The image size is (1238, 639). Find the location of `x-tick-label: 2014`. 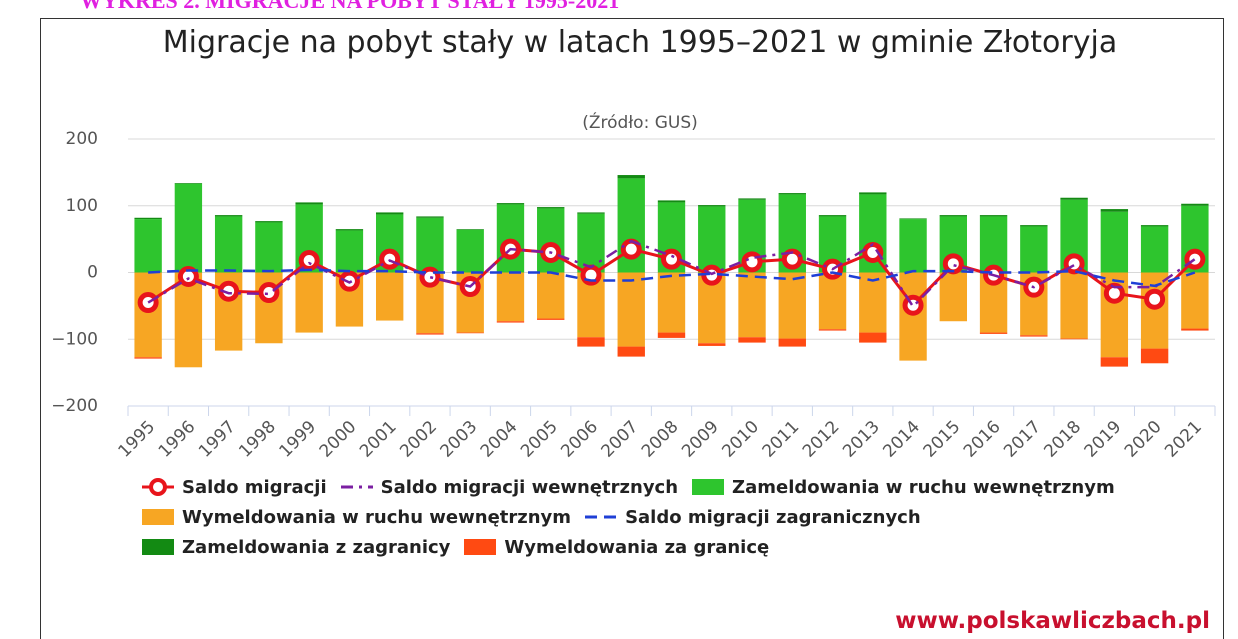

x-tick-label: 2014 is located at coordinates (901, 439).